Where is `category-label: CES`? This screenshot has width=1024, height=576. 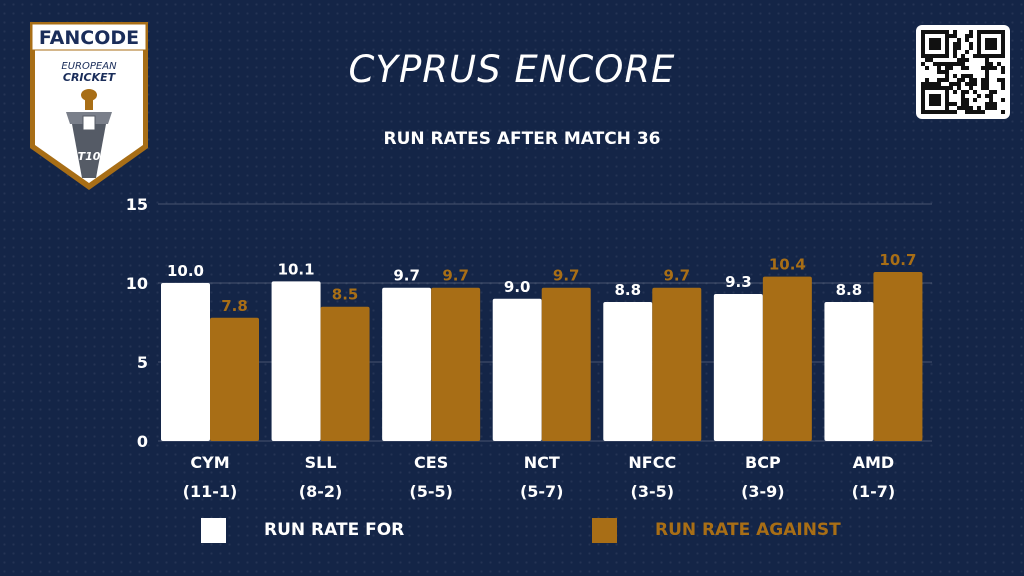
category-label: CES is located at coordinates (431, 462).